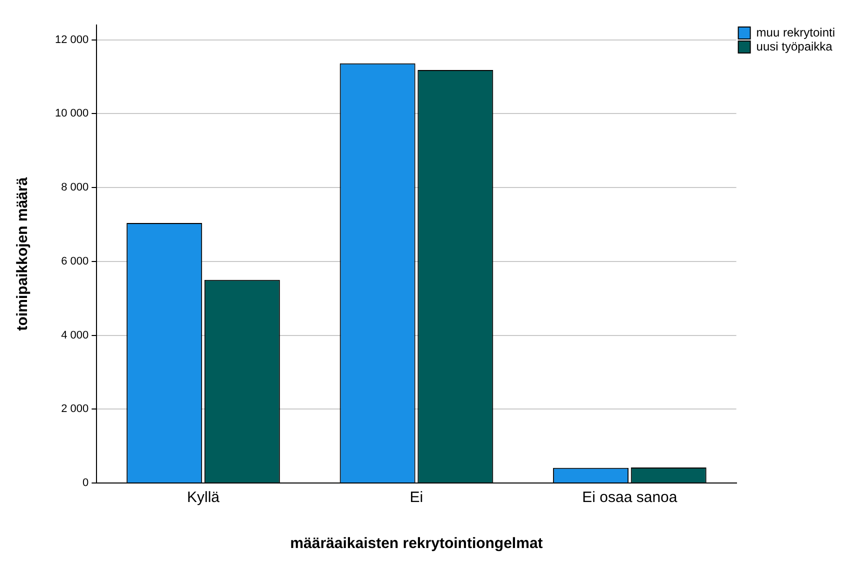 This screenshot has width=850, height=567. Describe the element at coordinates (71, 114) in the screenshot. I see `y-tick-label: 10 000` at that location.